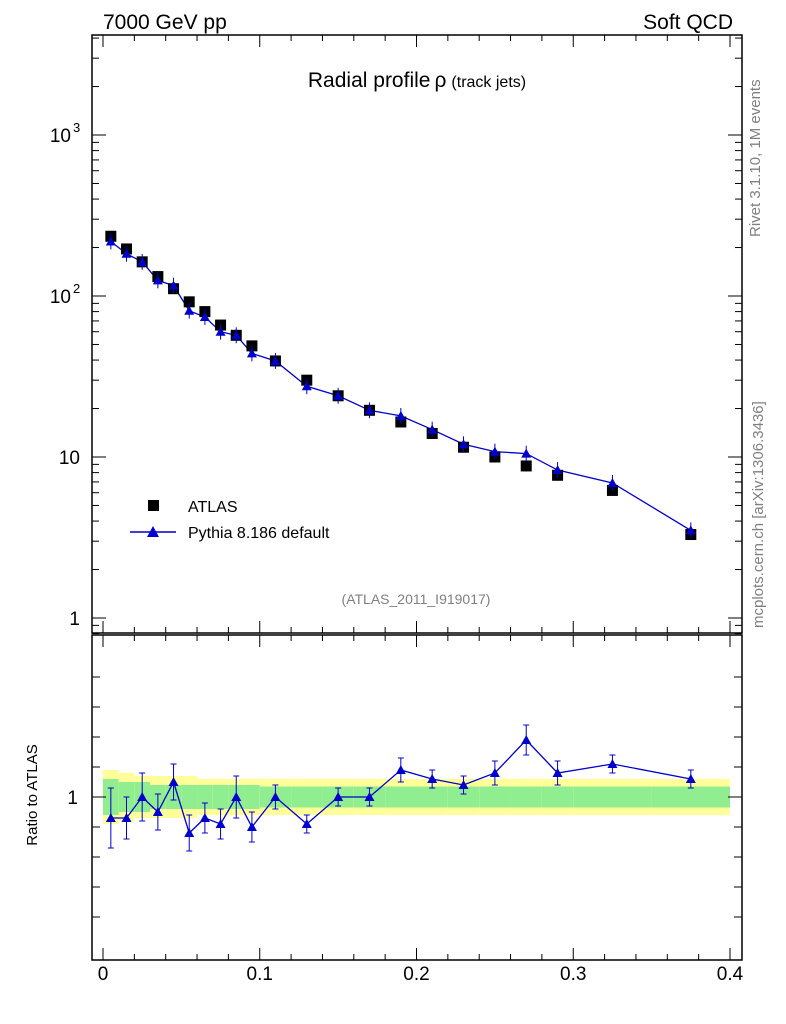 The width and height of the screenshot is (786, 1024). I want to click on legend-atlas-label: ATLAS, so click(213, 507).